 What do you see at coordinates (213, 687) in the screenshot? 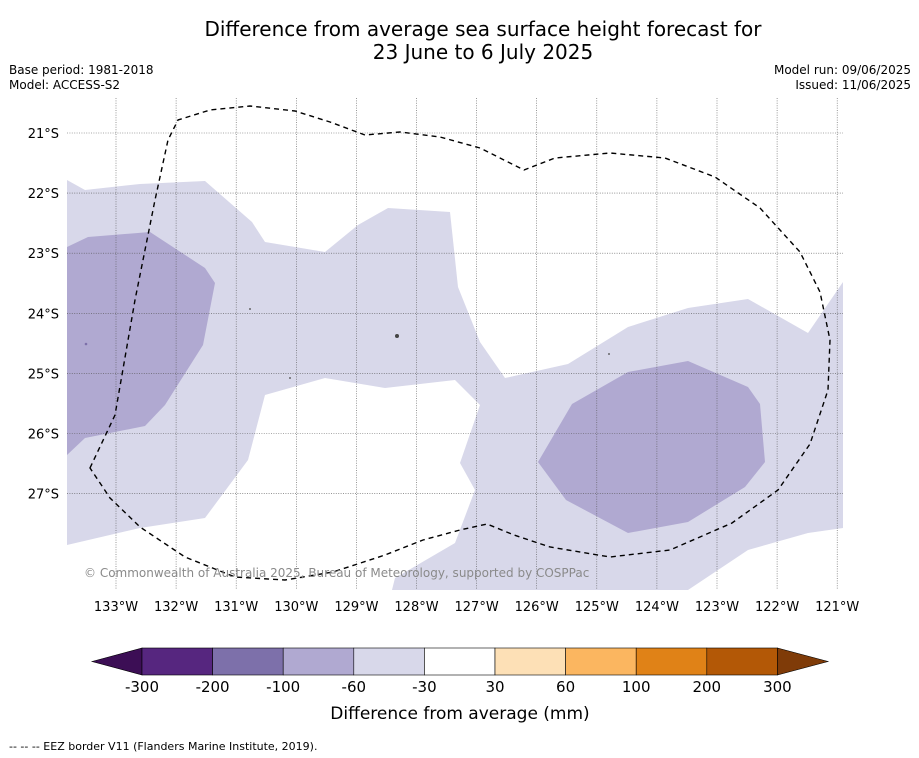
I see `colorbar-tick-label: -200` at bounding box center [213, 687].